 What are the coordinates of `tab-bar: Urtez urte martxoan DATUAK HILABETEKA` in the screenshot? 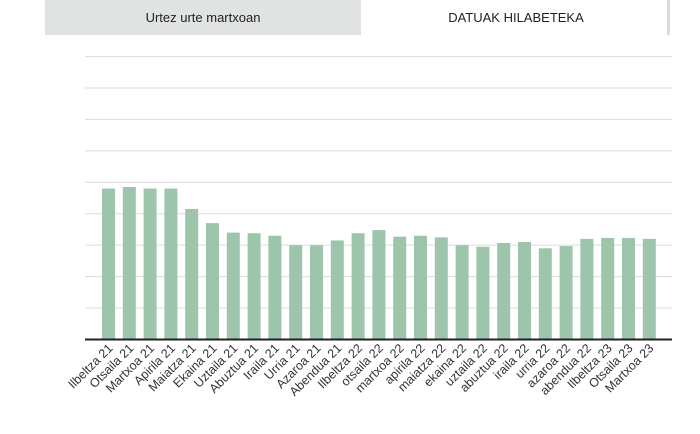 It's located at (358, 17).